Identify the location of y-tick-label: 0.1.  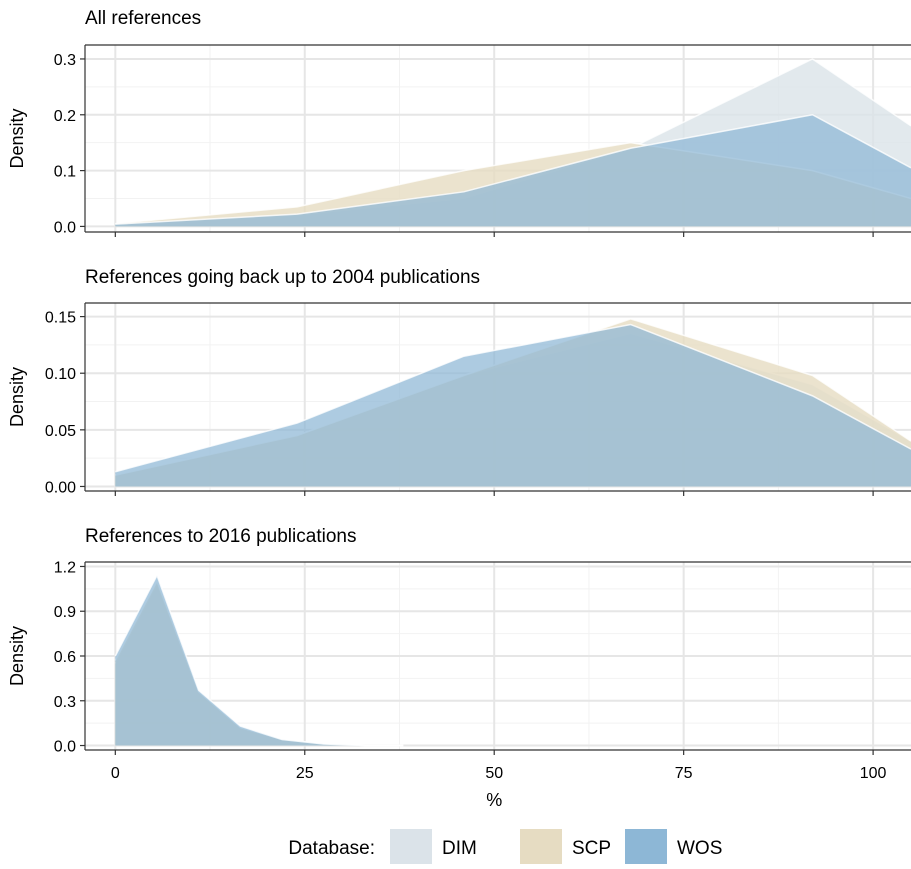
(65, 172).